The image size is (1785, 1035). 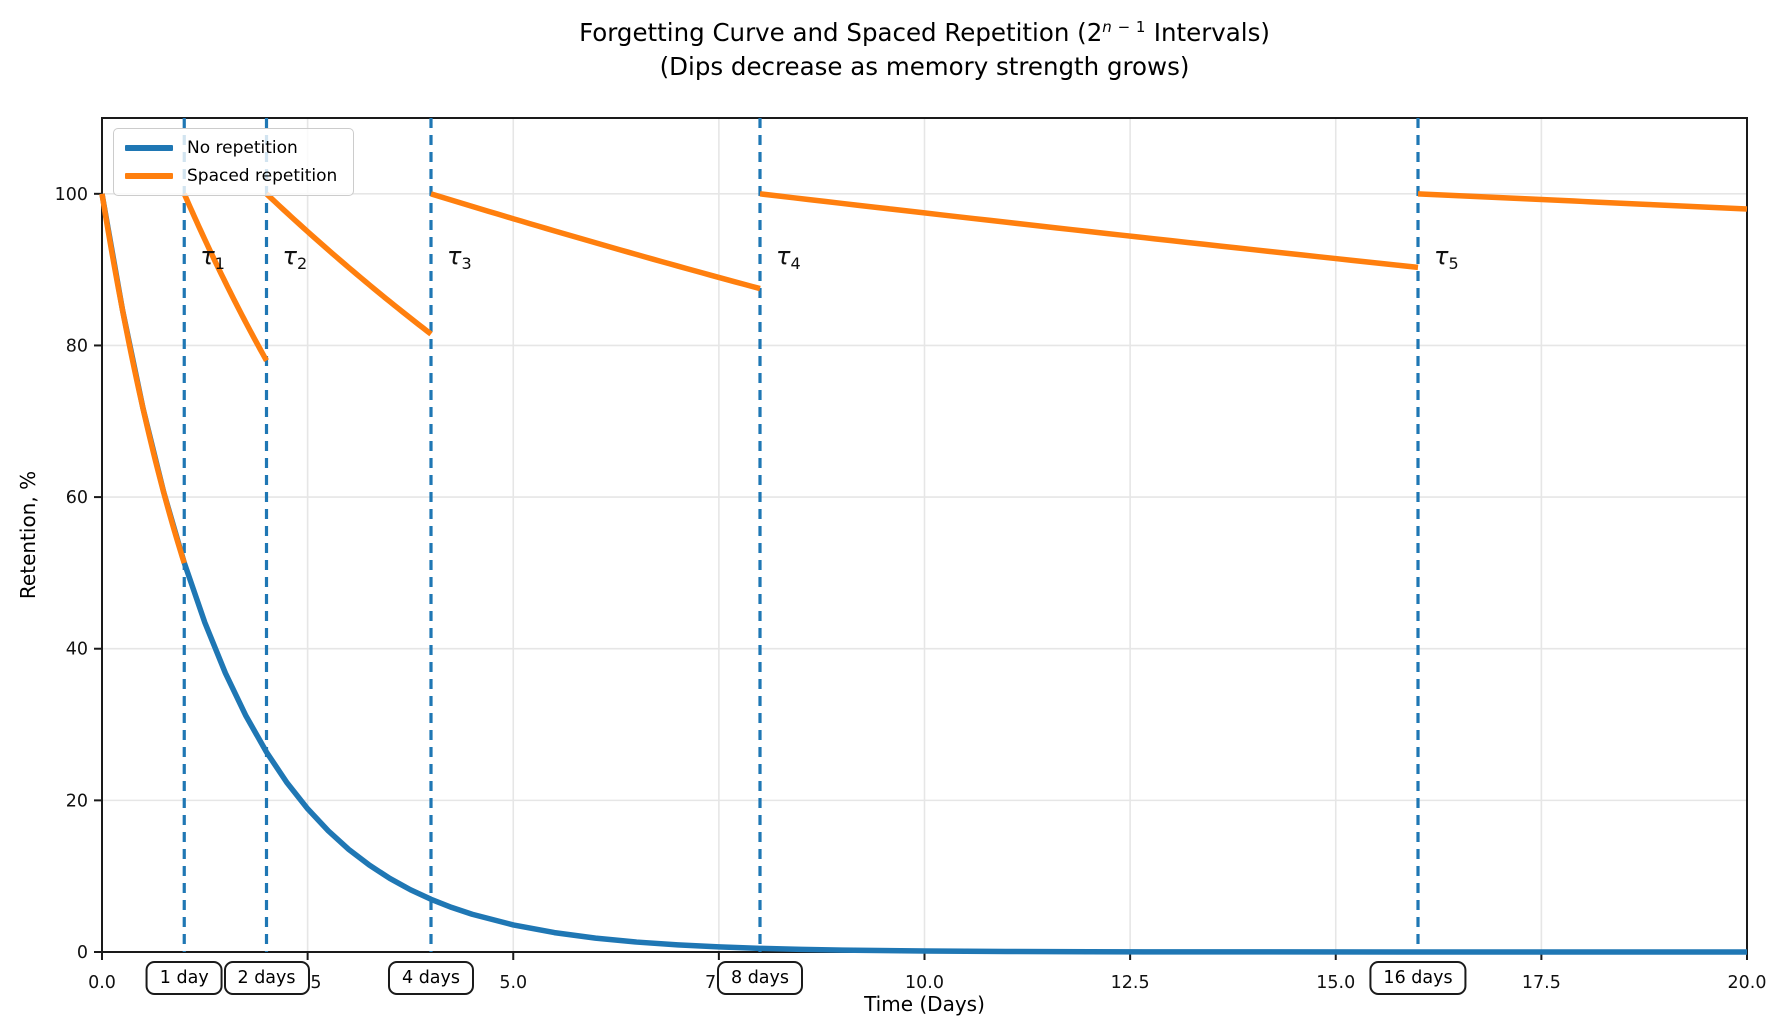 What do you see at coordinates (77, 650) in the screenshot?
I see `y-tick-label: 40` at bounding box center [77, 650].